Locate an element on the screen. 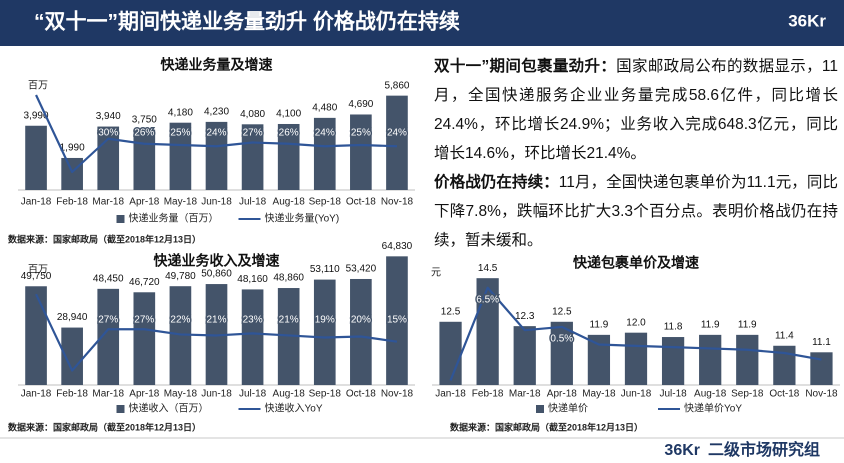 Image resolution: width=844 pixels, height=463 pixels. line-value-label: 15% is located at coordinates (397, 320).